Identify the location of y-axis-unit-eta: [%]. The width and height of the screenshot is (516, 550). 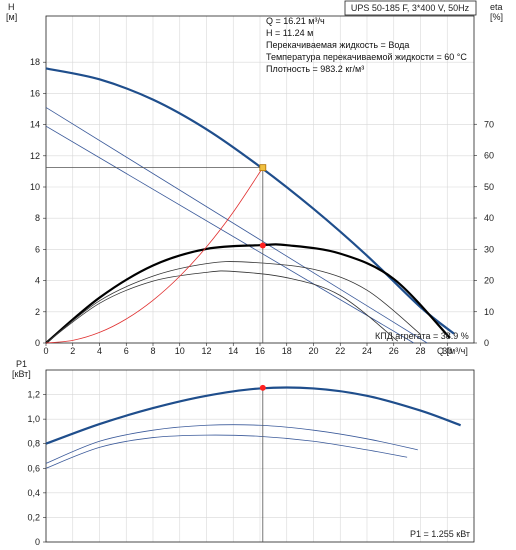
(496, 17).